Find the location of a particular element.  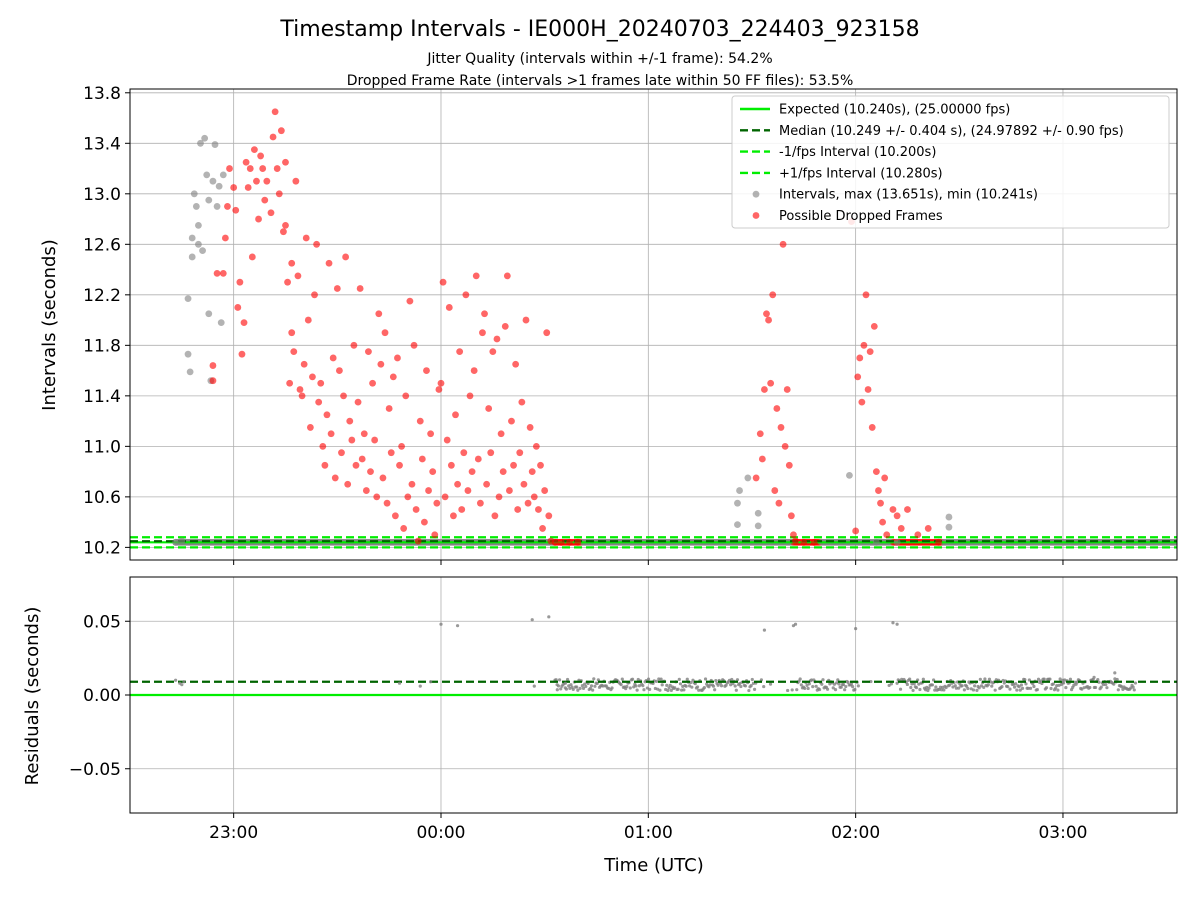

legend-label: Intervals, max (13.651s), min (10.241s) is located at coordinates (908, 195).